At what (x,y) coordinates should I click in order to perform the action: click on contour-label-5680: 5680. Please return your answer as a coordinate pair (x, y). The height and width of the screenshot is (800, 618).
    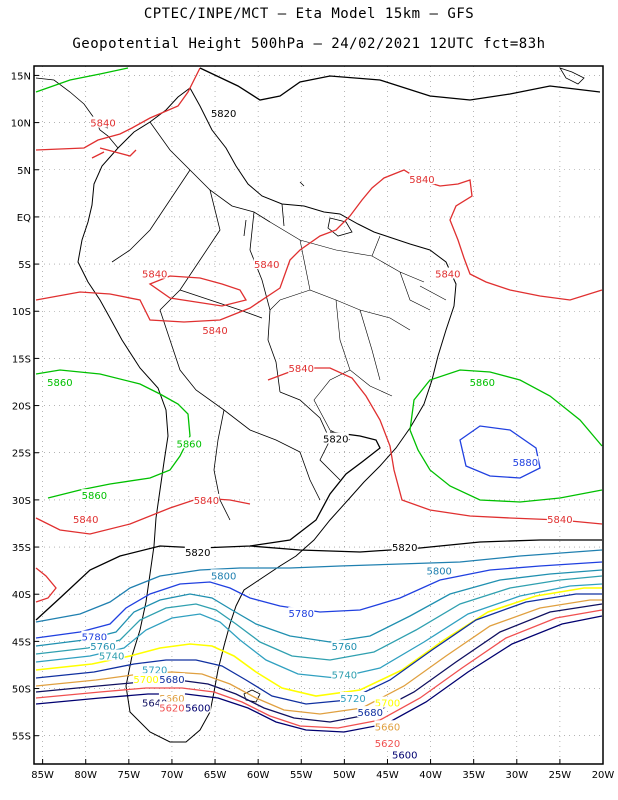
    Looking at the image, I should click on (370, 713).